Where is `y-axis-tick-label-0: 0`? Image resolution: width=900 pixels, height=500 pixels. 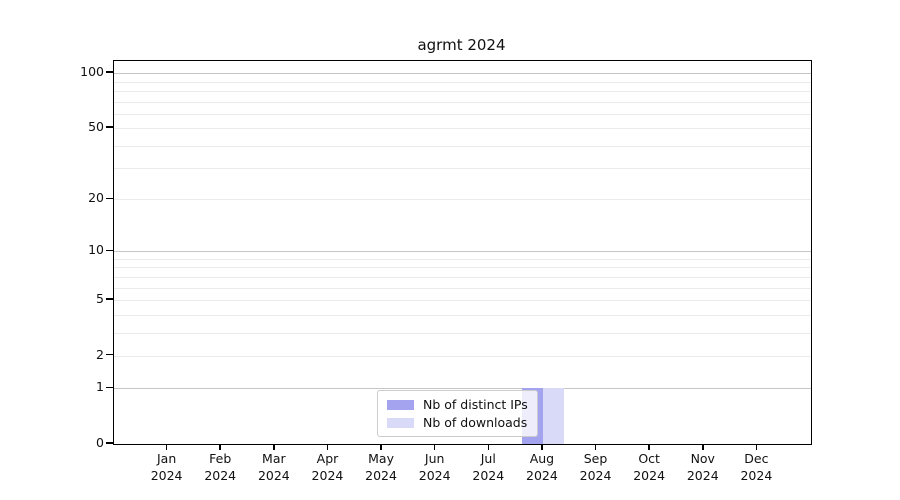 y-axis-tick-label-0: 0 is located at coordinates (100, 442).